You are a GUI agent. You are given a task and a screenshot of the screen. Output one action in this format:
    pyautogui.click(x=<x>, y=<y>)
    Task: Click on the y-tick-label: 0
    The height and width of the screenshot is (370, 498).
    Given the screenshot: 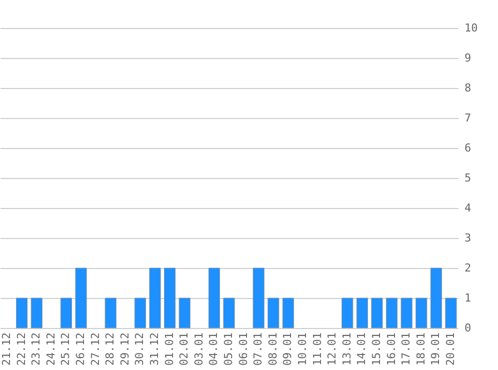 What is the action you would take?
    pyautogui.click(x=468, y=328)
    